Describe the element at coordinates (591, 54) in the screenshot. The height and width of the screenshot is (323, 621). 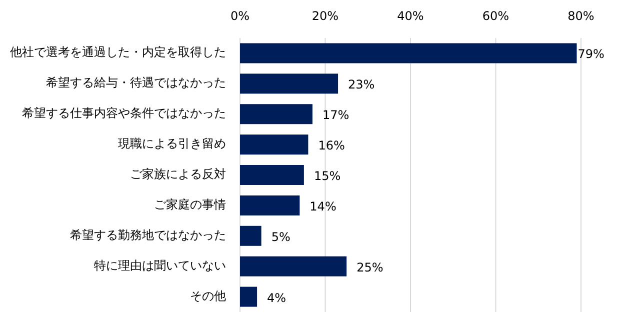
I see `data-label: 79%` at that location.